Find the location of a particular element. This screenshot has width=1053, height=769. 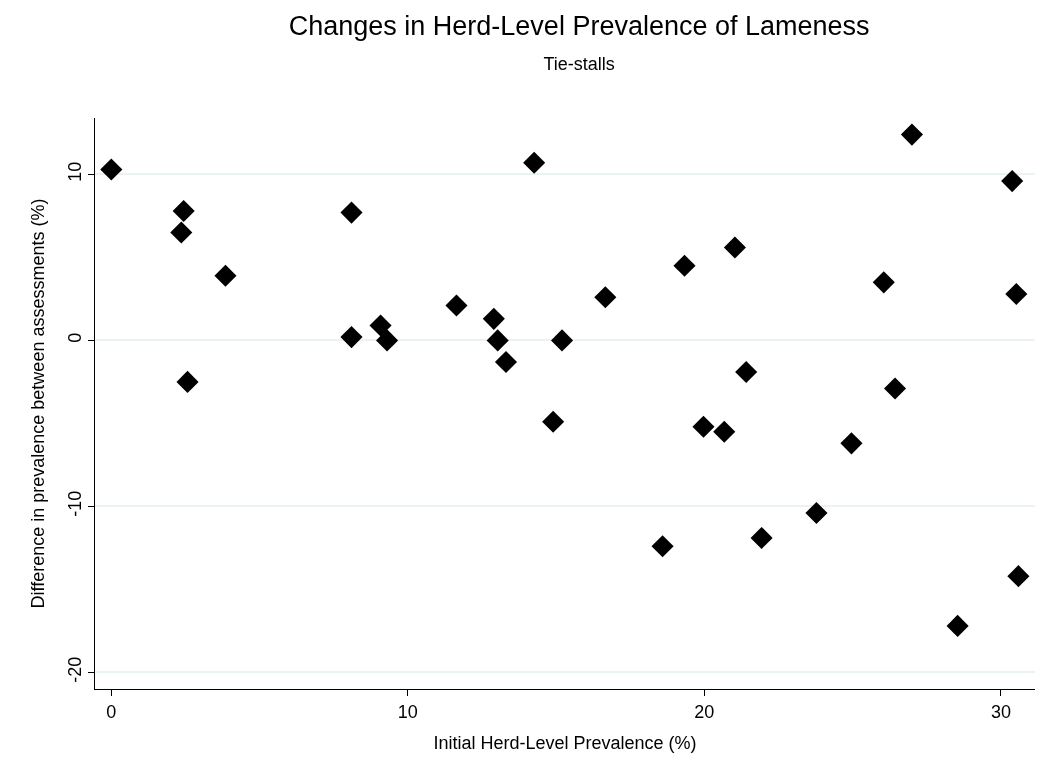

x-tick-label: 20 is located at coordinates (704, 711).